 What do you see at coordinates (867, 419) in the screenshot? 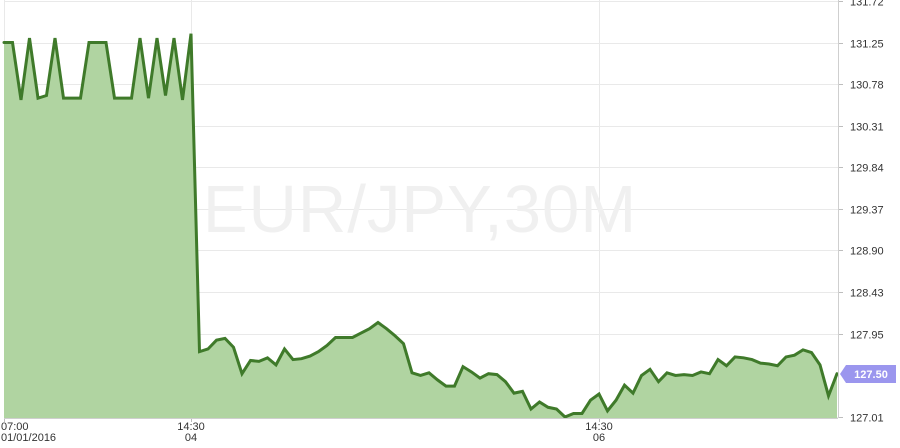
I see `y-tick-label: 127.01` at bounding box center [867, 419].